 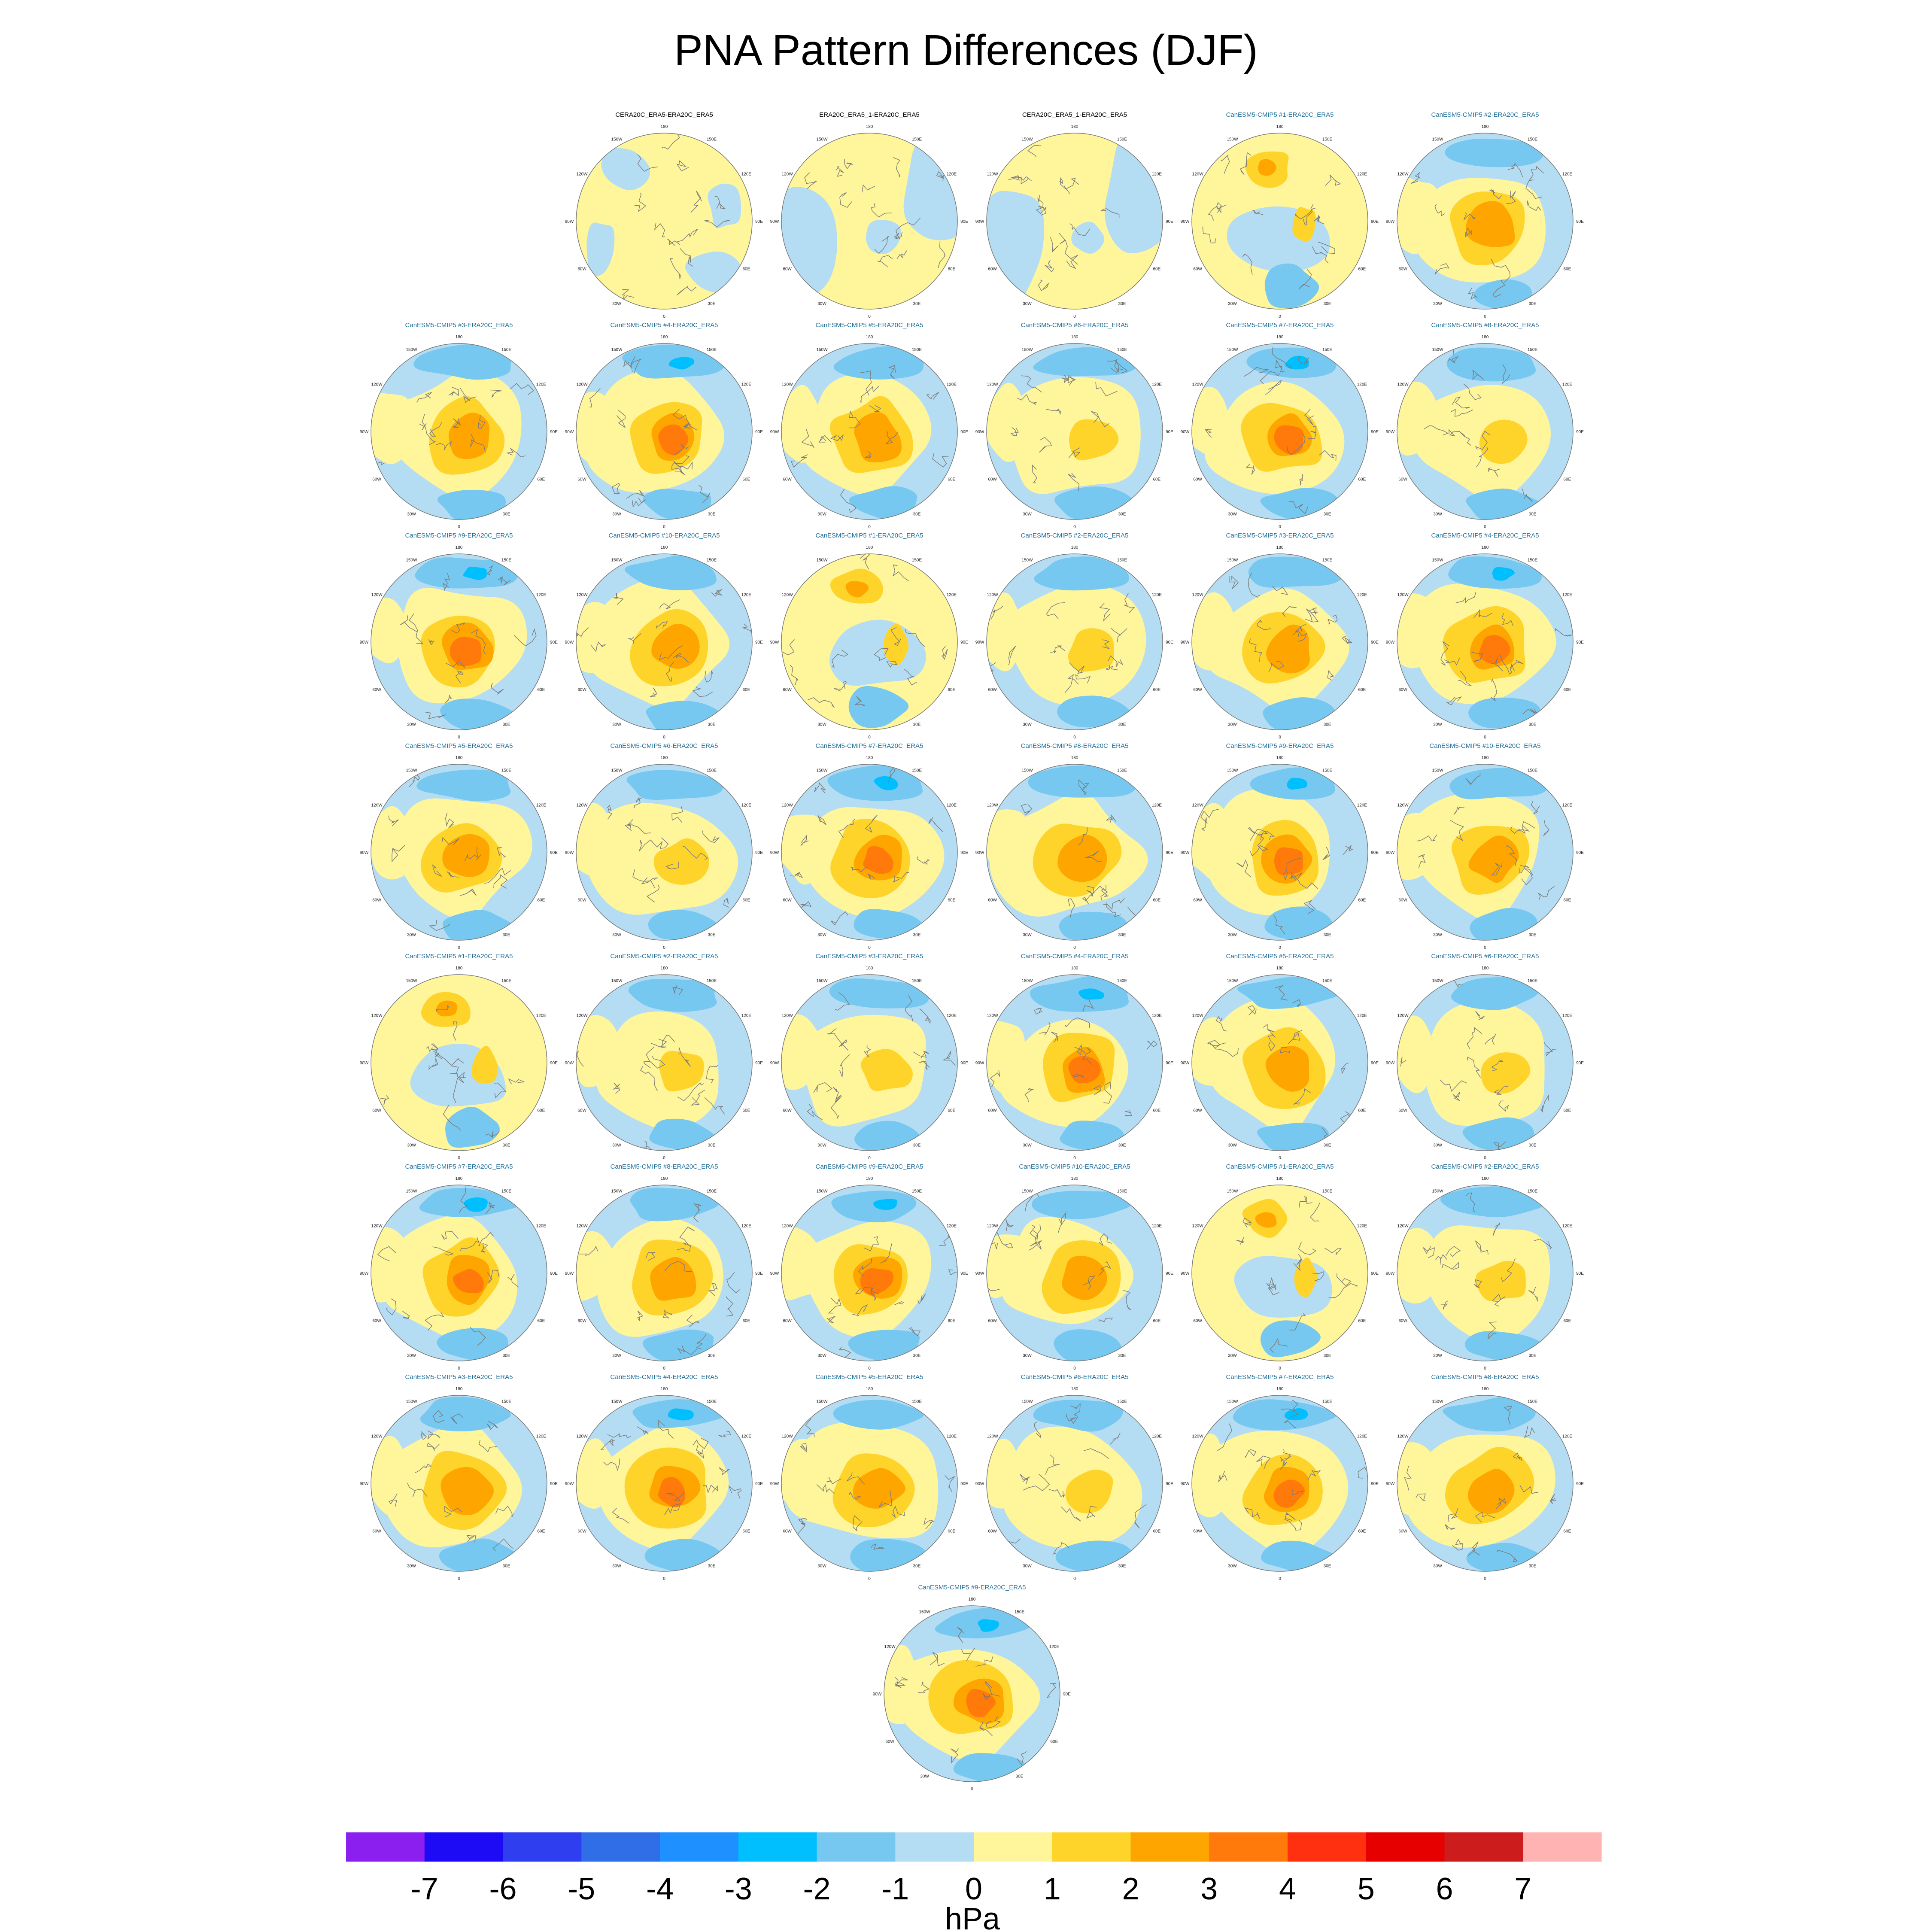 What do you see at coordinates (1485, 957) in the screenshot?
I see `panel-title: CanESM5-CMIP5 #6-ERA20C_ERA5` at bounding box center [1485, 957].